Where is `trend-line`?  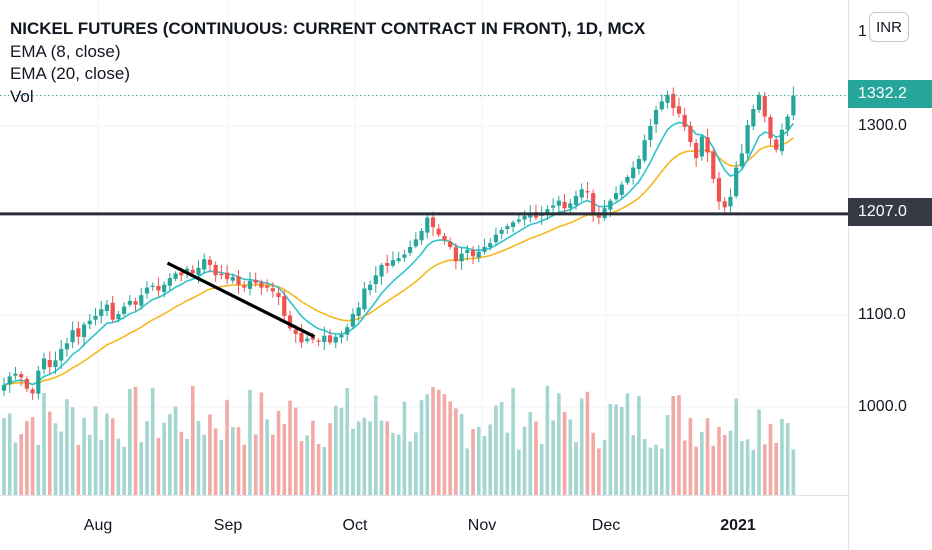
trend-line is located at coordinates (241, 300).